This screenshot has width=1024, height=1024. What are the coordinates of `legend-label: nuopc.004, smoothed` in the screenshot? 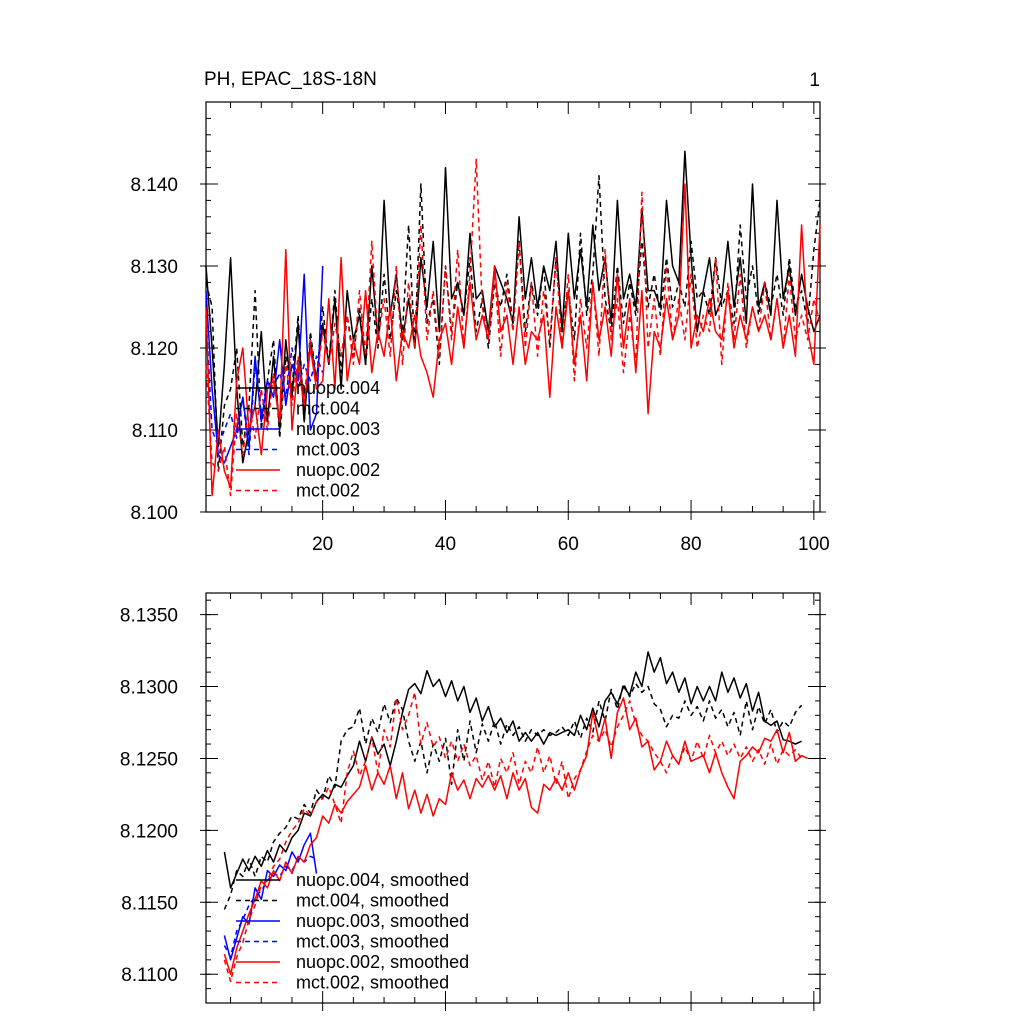 It's located at (382, 880).